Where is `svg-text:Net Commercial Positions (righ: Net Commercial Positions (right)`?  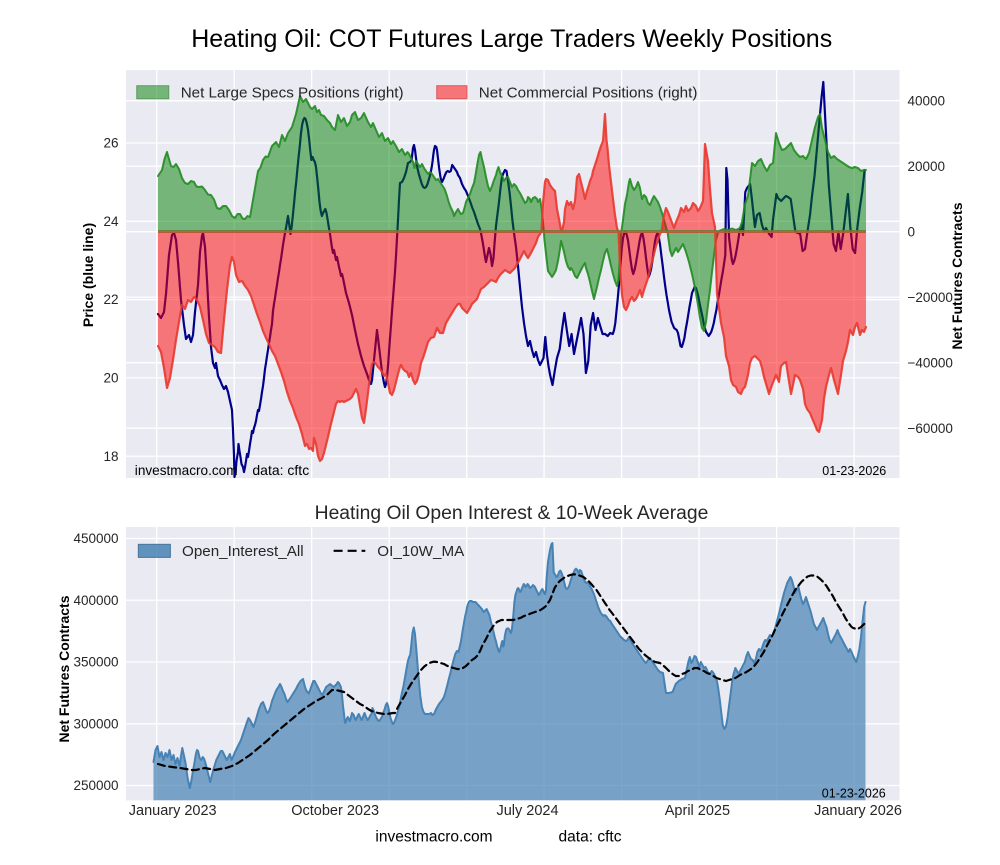
svg-text:Net Commercial Positions (righ: Net Commercial Positions (right) is located at coordinates (588, 93).